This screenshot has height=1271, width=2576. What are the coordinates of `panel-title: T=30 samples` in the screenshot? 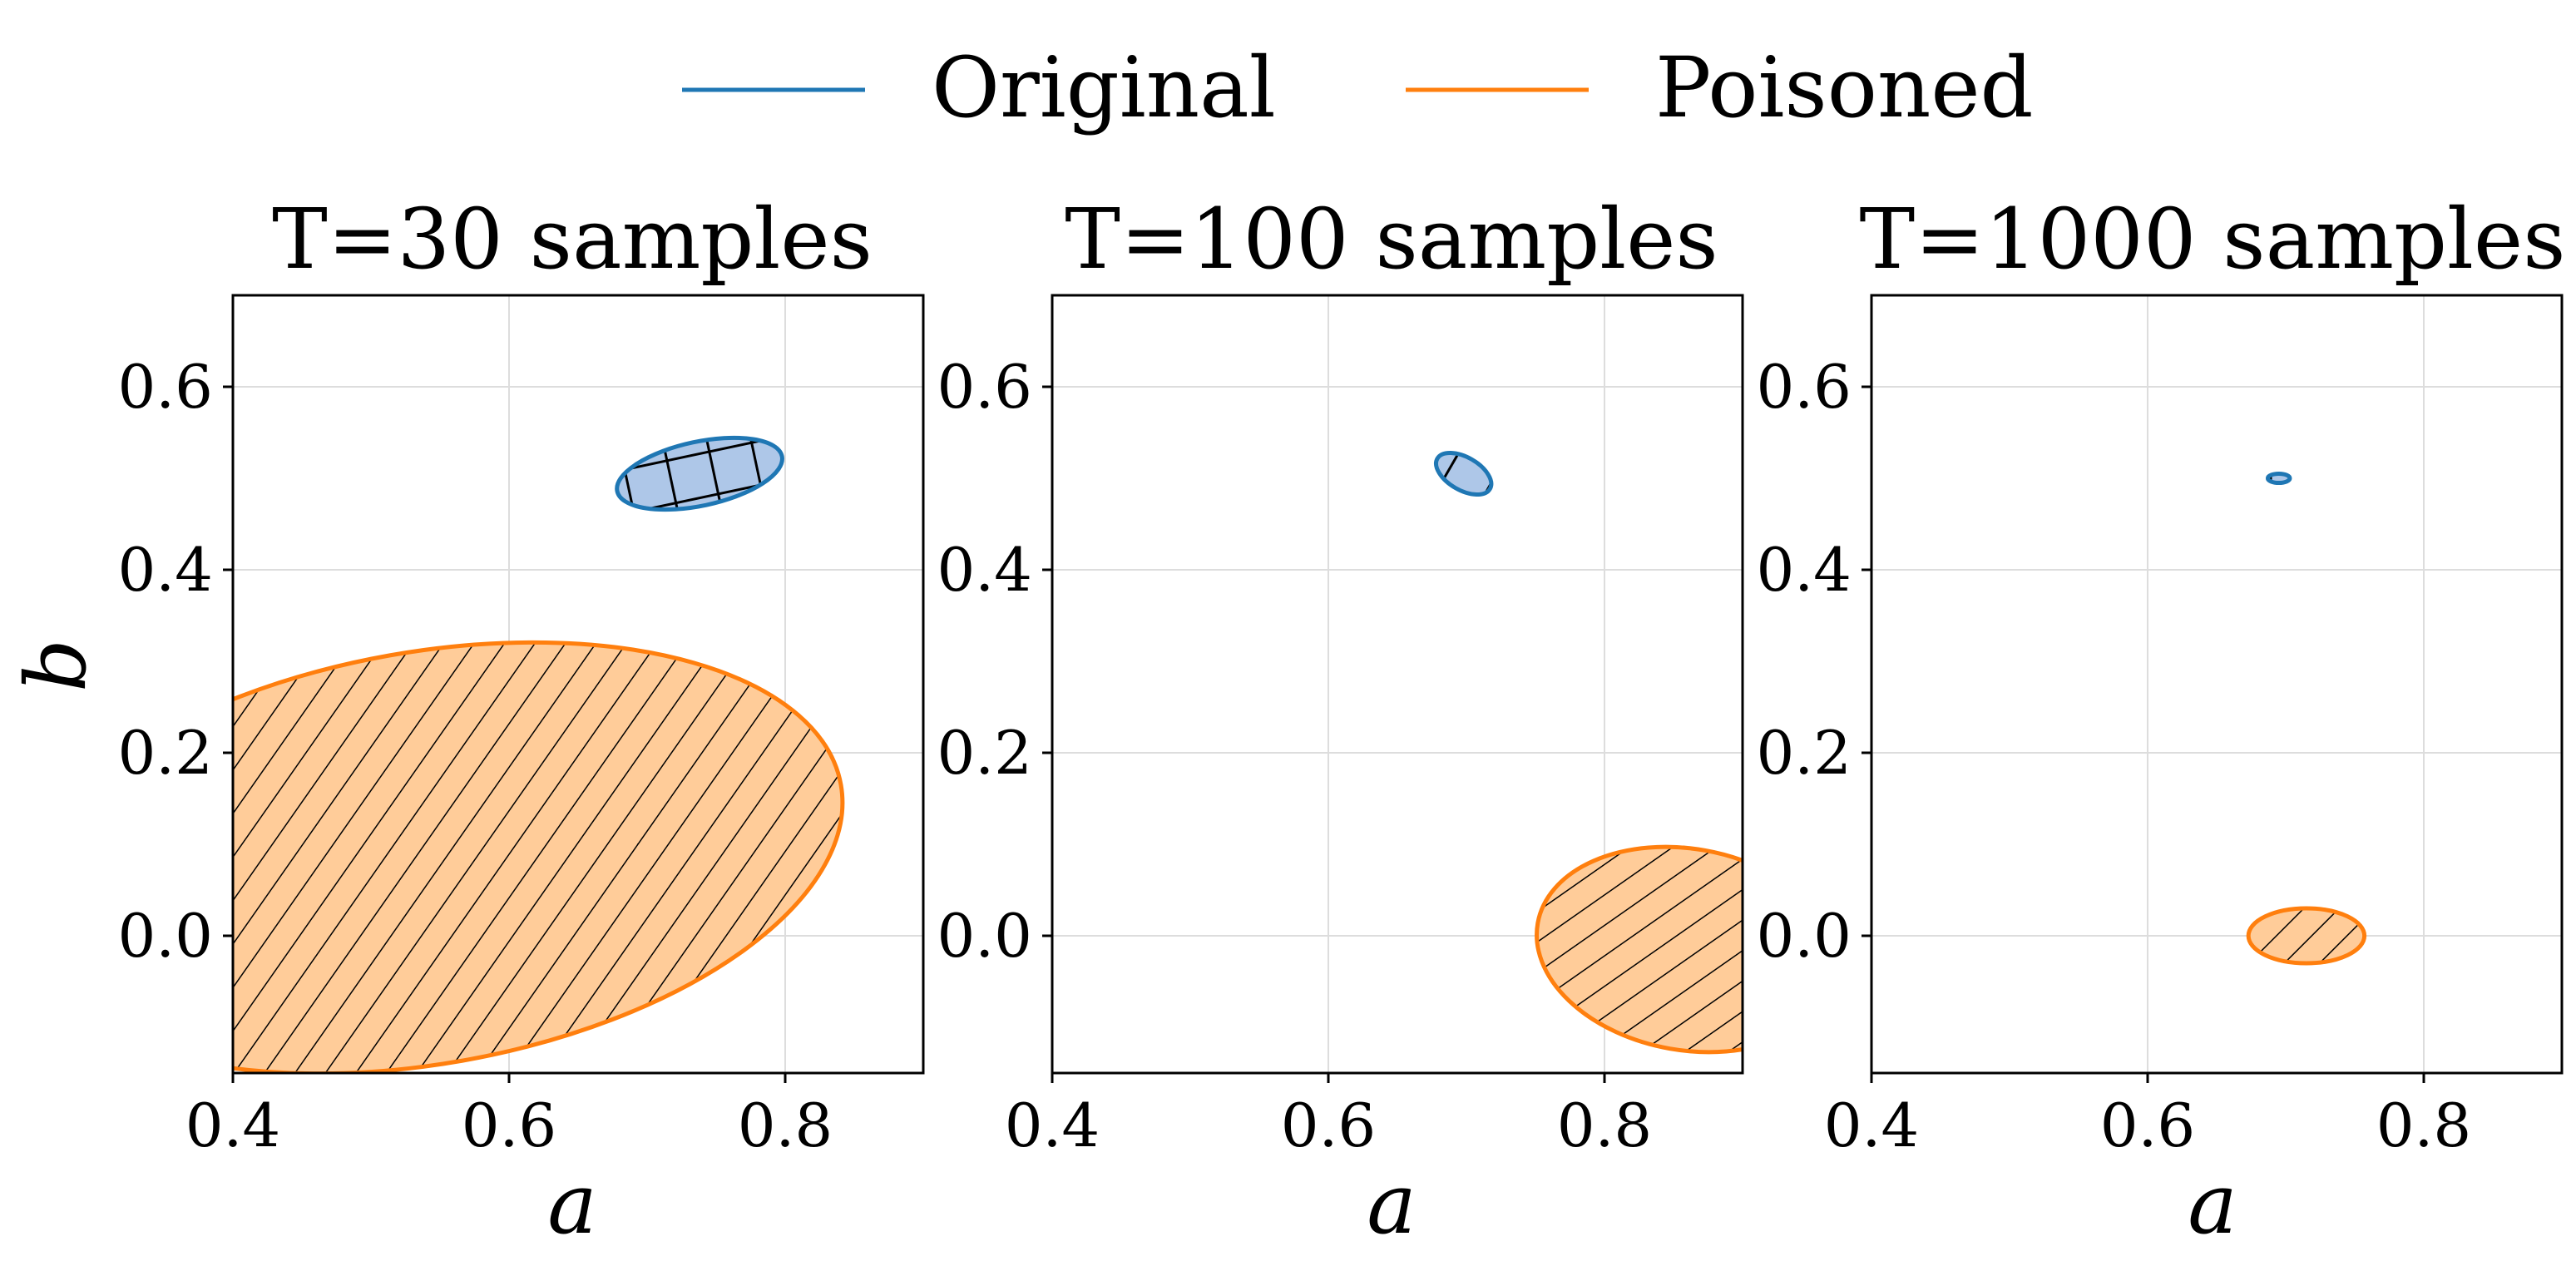 It's located at (572, 239).